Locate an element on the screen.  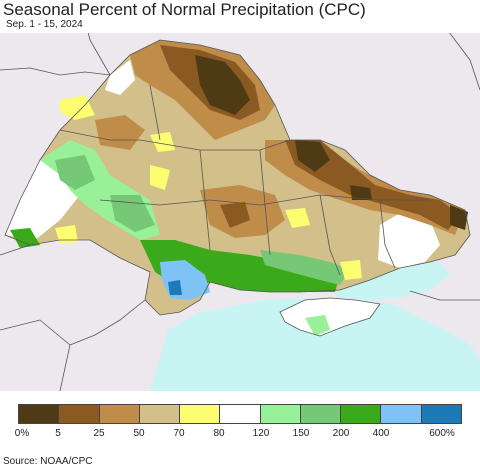
date-range: Sep. 1 - 15, 2024 is located at coordinates (44, 24).